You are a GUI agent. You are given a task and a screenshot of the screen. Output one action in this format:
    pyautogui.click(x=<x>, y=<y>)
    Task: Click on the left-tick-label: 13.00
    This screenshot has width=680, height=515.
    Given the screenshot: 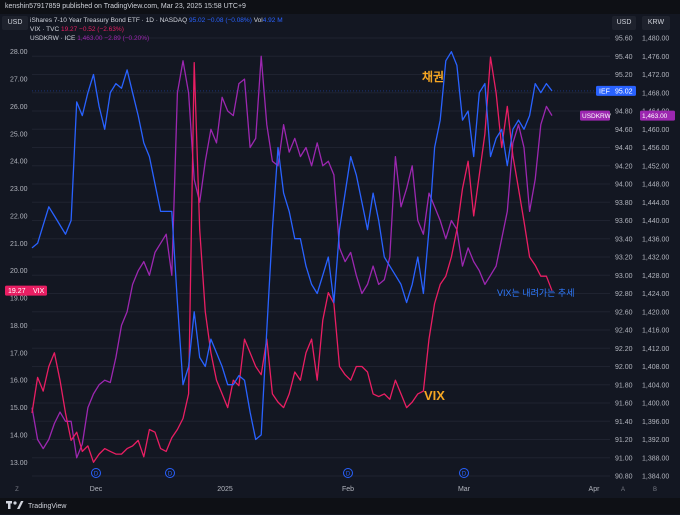 What is the action you would take?
    pyautogui.click(x=19, y=463)
    